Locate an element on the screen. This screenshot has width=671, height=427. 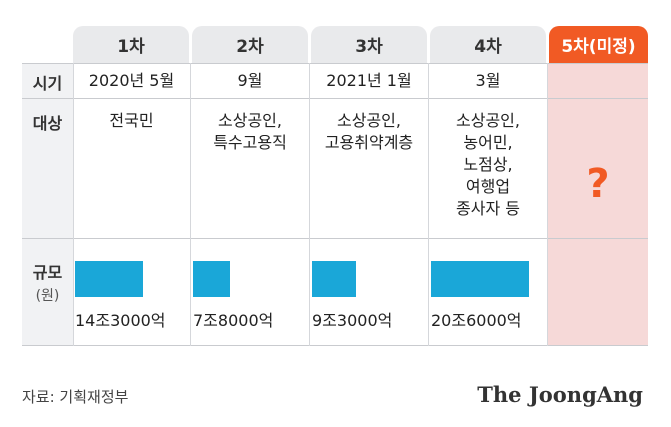
row-label-column is located at coordinates (47, 204).